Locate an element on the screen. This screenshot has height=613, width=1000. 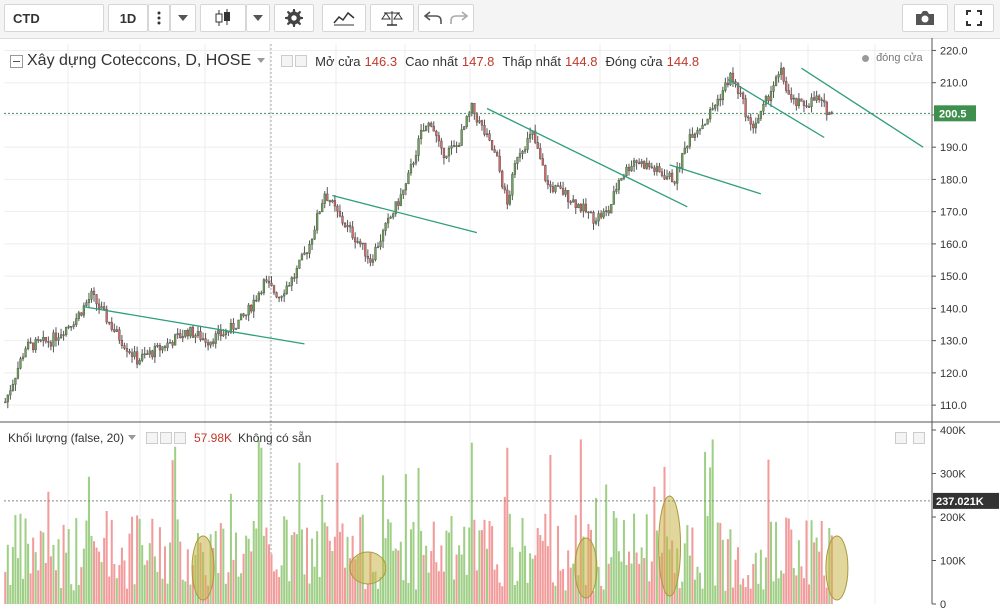
collapse-icon is located at coordinates (16, 61).